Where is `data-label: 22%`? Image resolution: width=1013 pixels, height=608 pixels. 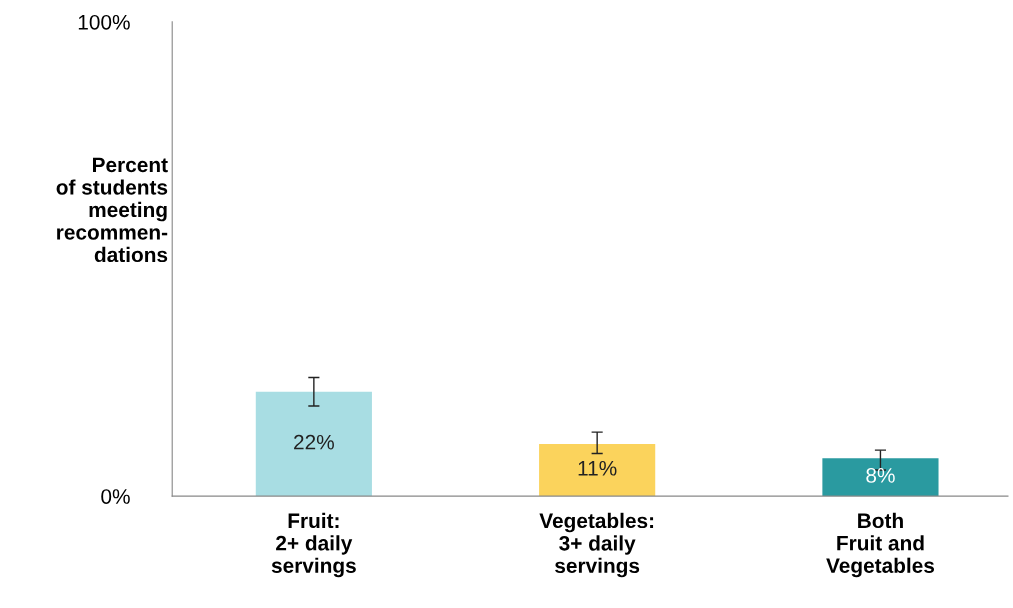
data-label: 22% is located at coordinates (314, 442).